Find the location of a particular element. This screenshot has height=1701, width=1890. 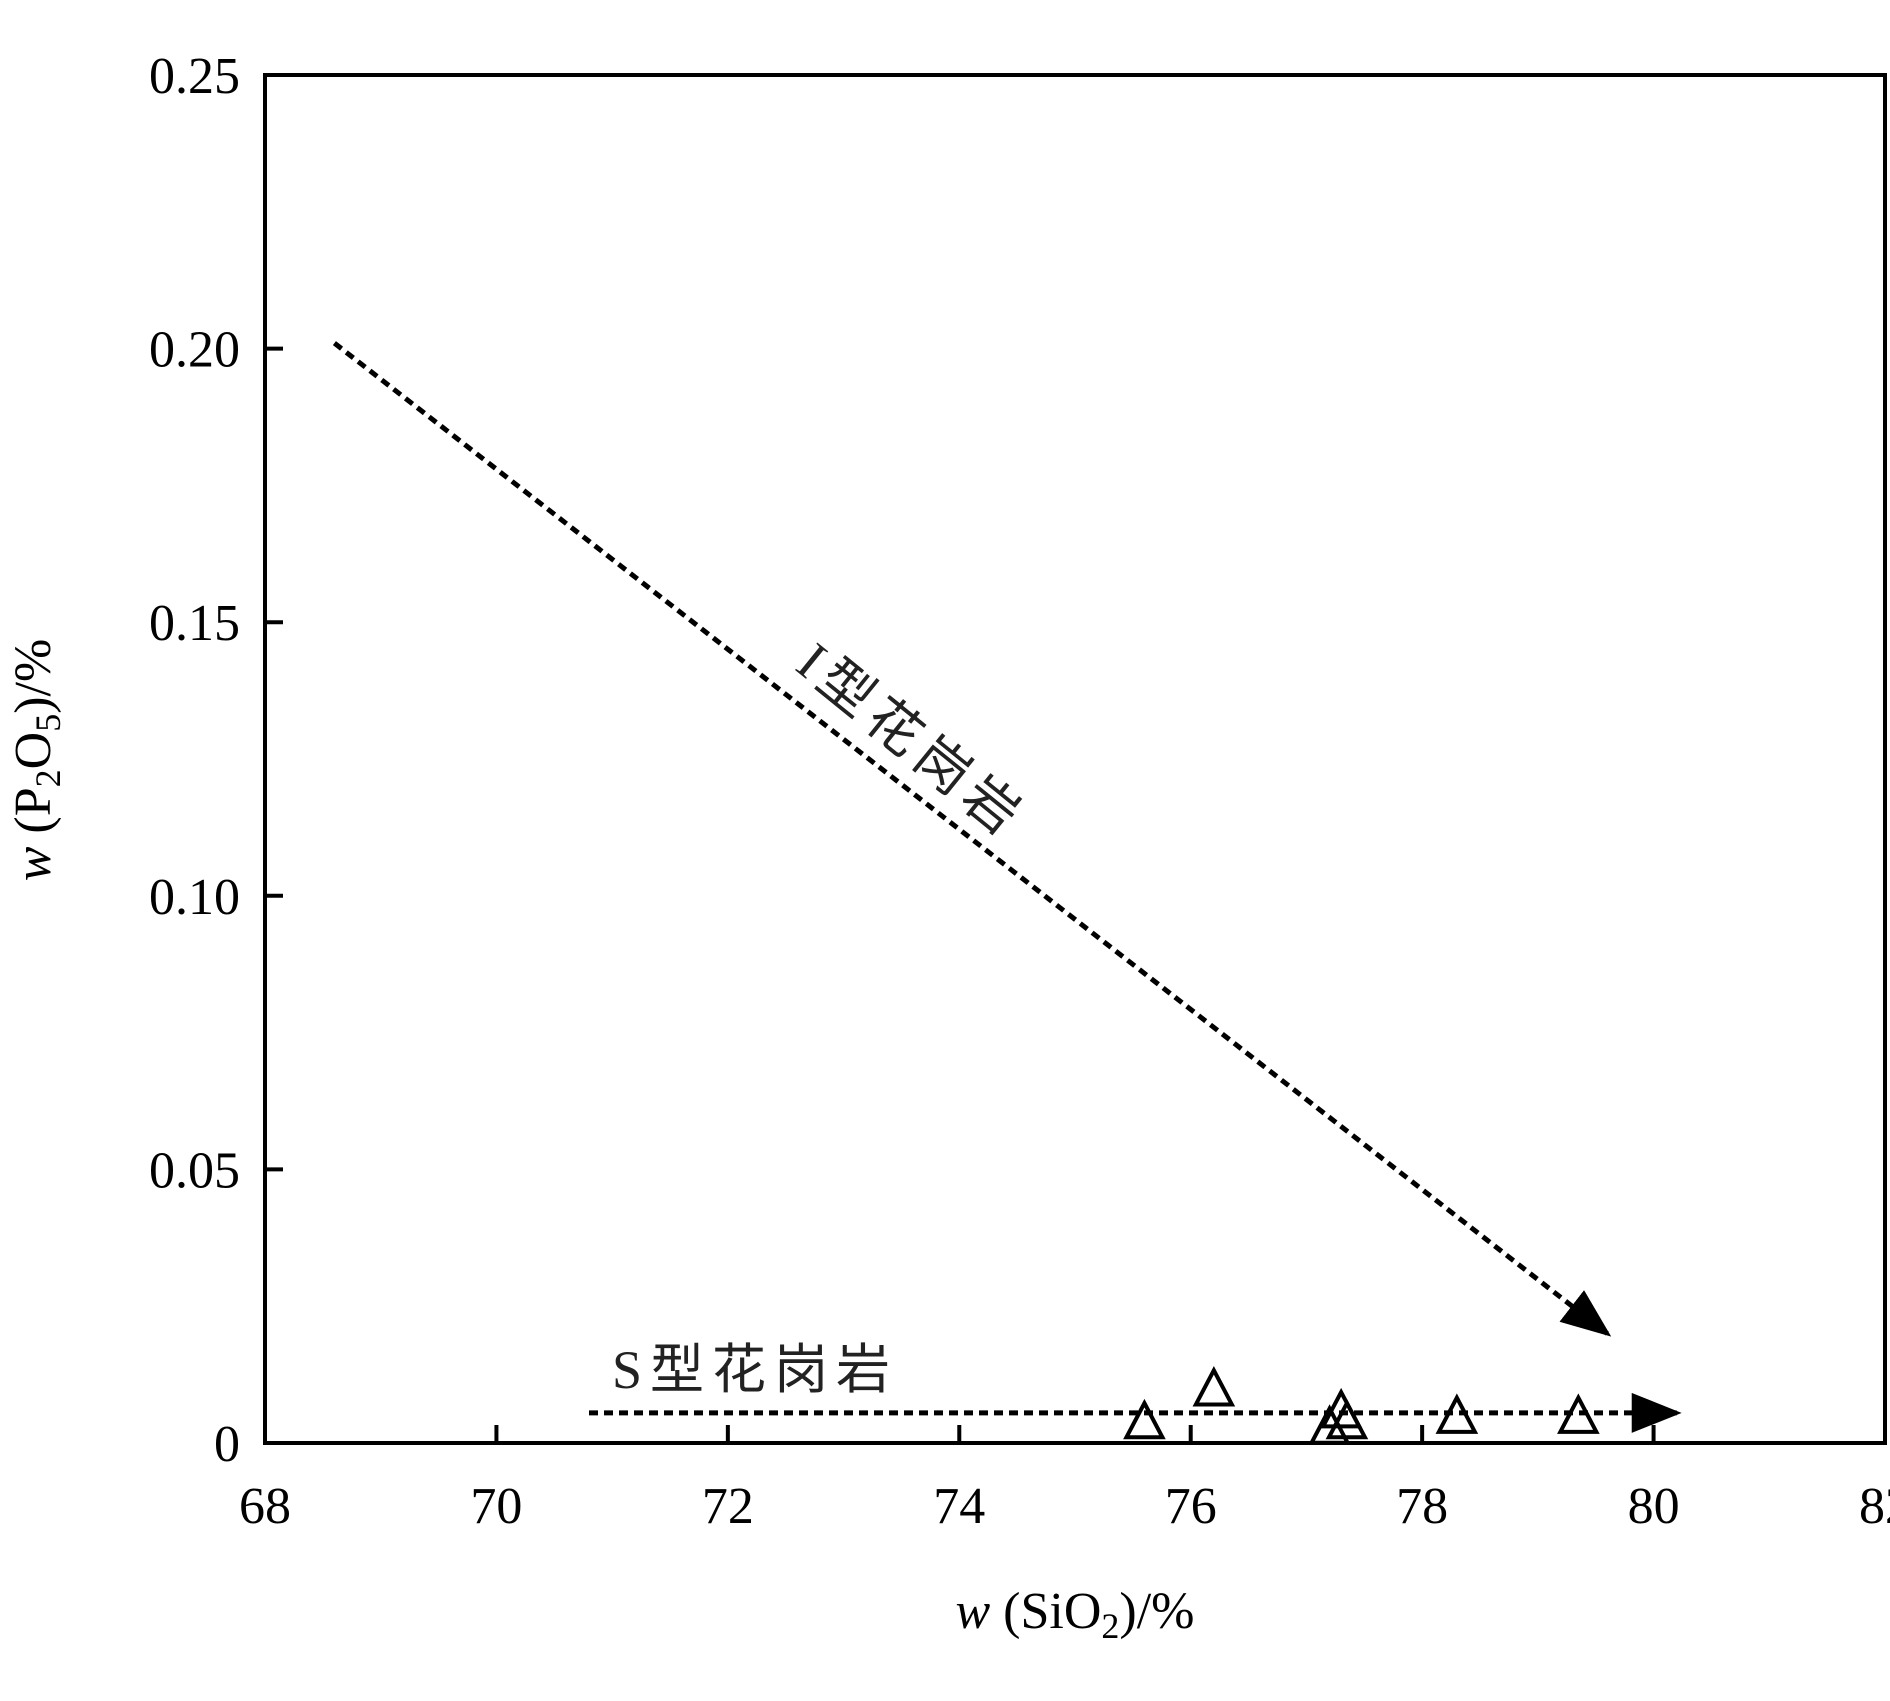

x-tick-label: 78 is located at coordinates (1422, 1506).